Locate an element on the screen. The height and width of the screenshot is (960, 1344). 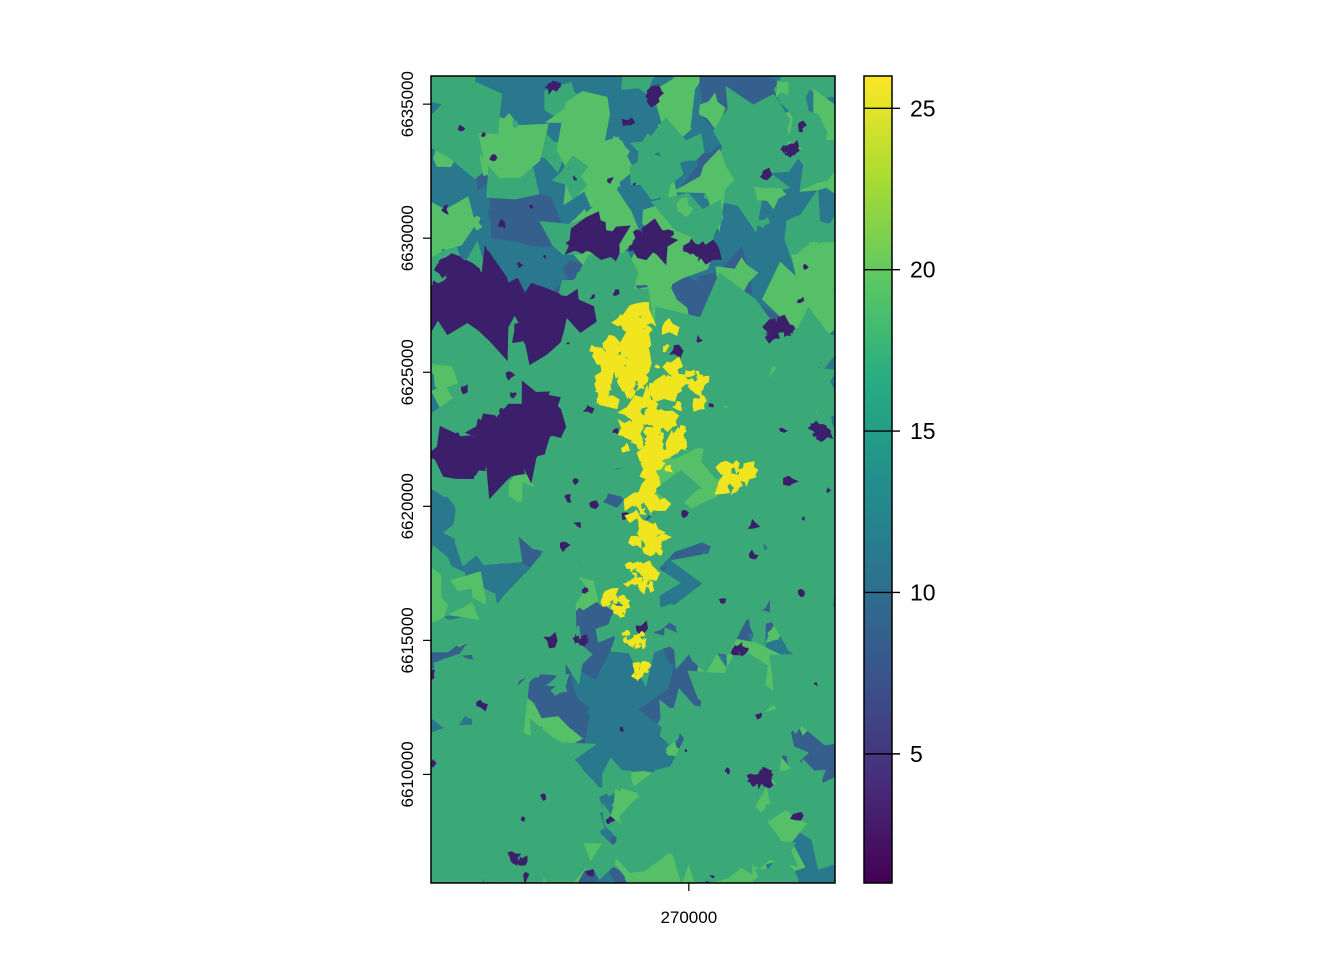
colorbar-tick-label: 10 is located at coordinates (923, 592).